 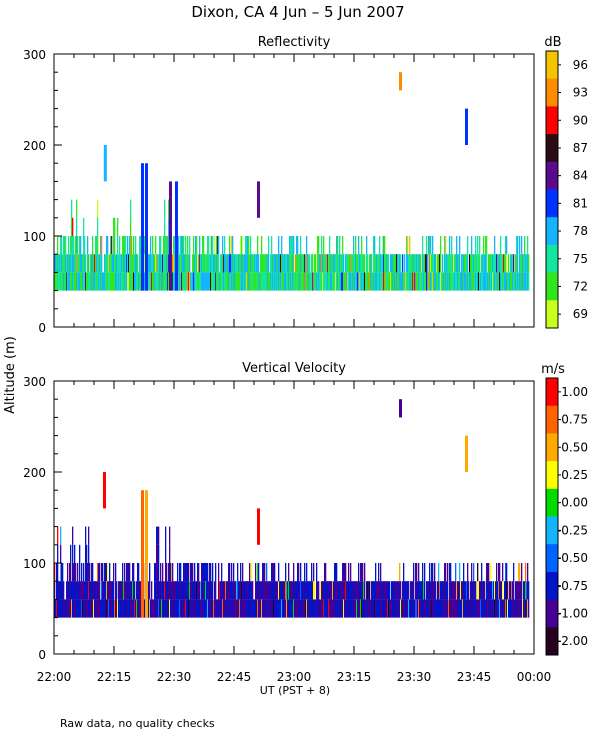 I want to click on echo-feature, so click(x=142, y=227).